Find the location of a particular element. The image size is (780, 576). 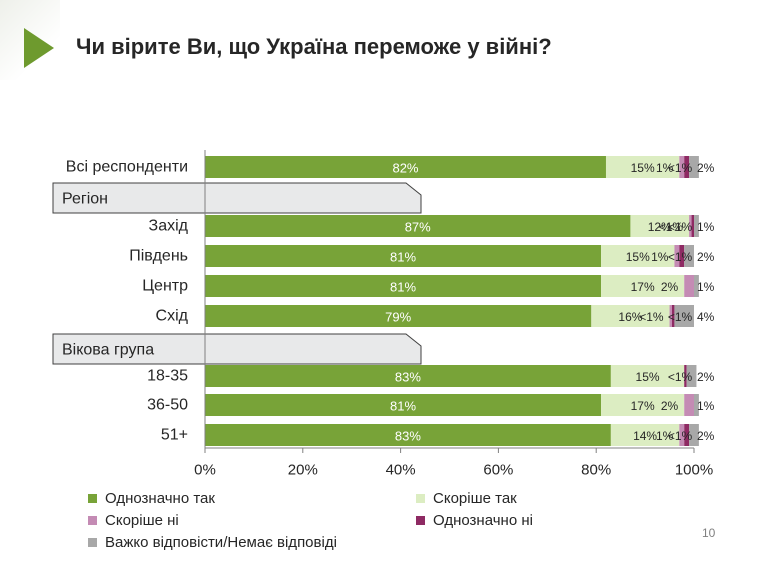

legend-swatch-rather-no is located at coordinates (92, 520).